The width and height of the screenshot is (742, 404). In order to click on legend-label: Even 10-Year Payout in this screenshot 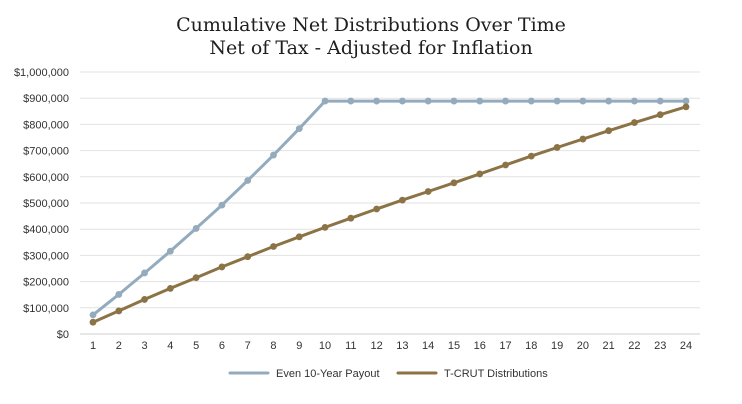, I will do `click(328, 374)`.